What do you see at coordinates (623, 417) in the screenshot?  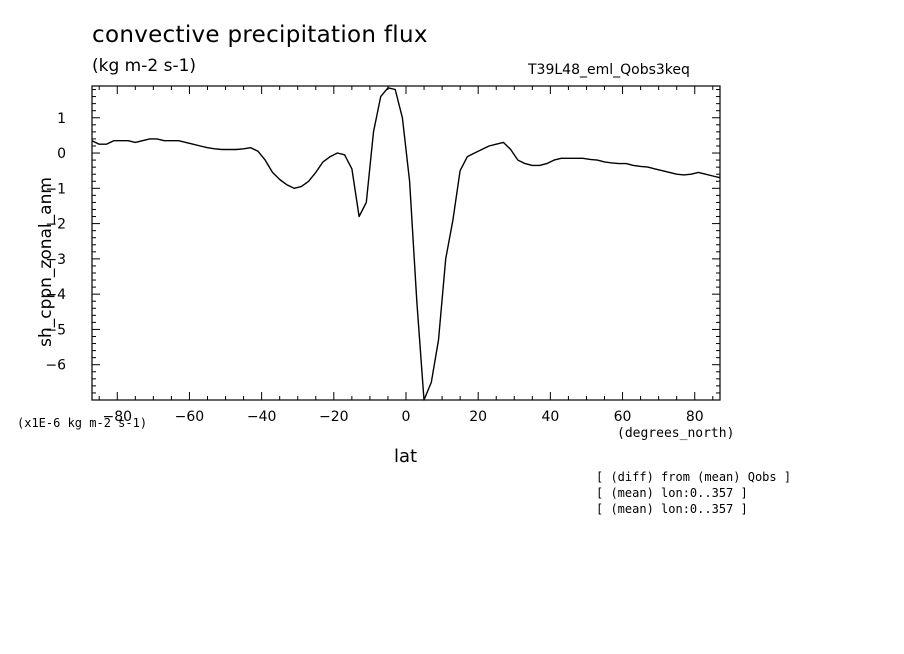 I see `x-tick-label: 60` at bounding box center [623, 417].